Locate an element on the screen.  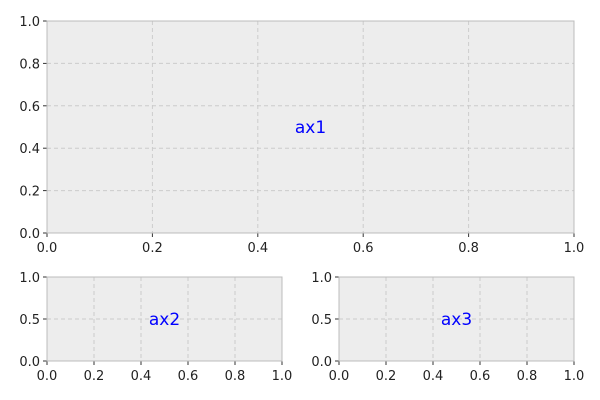
y-tick-label: 0.8 is located at coordinates (29, 64).